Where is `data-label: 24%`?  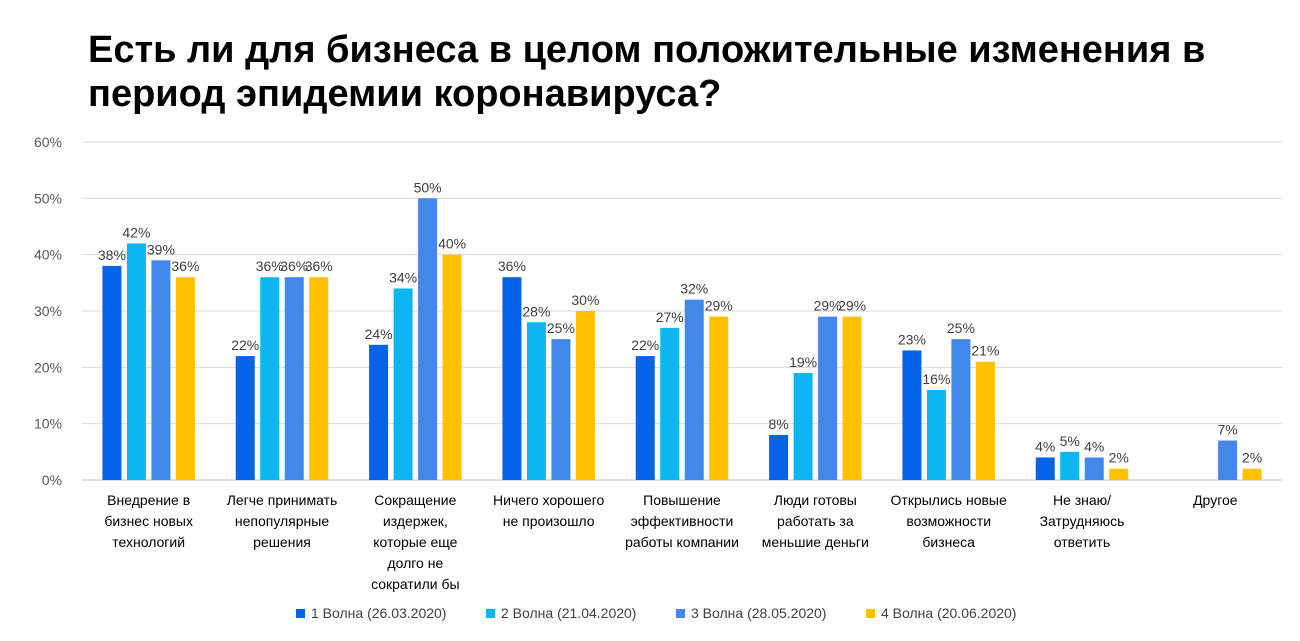
data-label: 24% is located at coordinates (379, 334).